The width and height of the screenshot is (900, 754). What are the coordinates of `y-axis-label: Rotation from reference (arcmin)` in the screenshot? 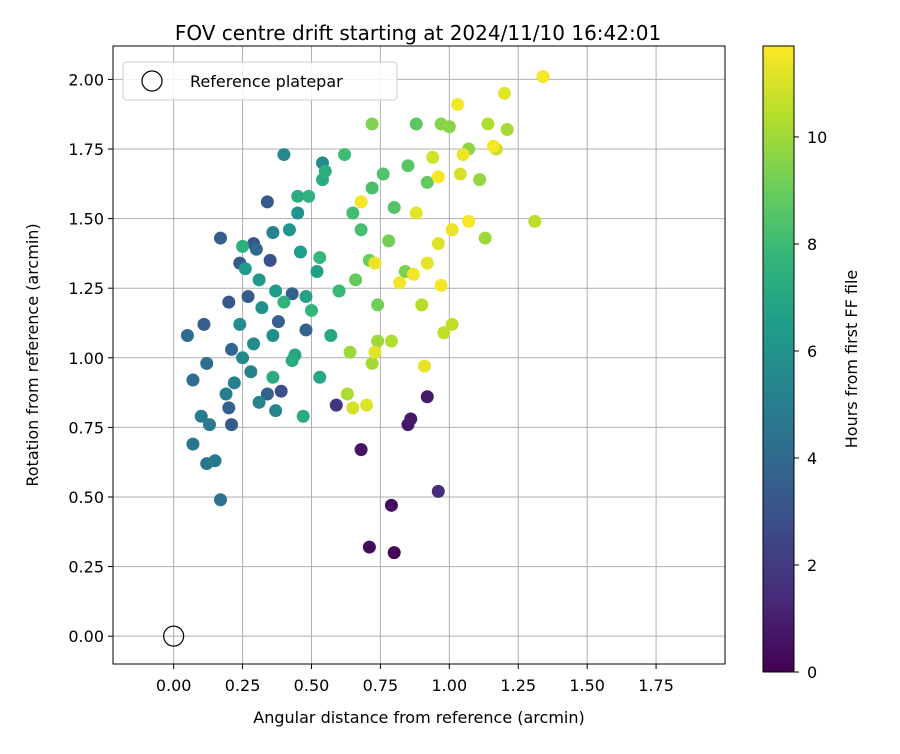 It's located at (32, 354).